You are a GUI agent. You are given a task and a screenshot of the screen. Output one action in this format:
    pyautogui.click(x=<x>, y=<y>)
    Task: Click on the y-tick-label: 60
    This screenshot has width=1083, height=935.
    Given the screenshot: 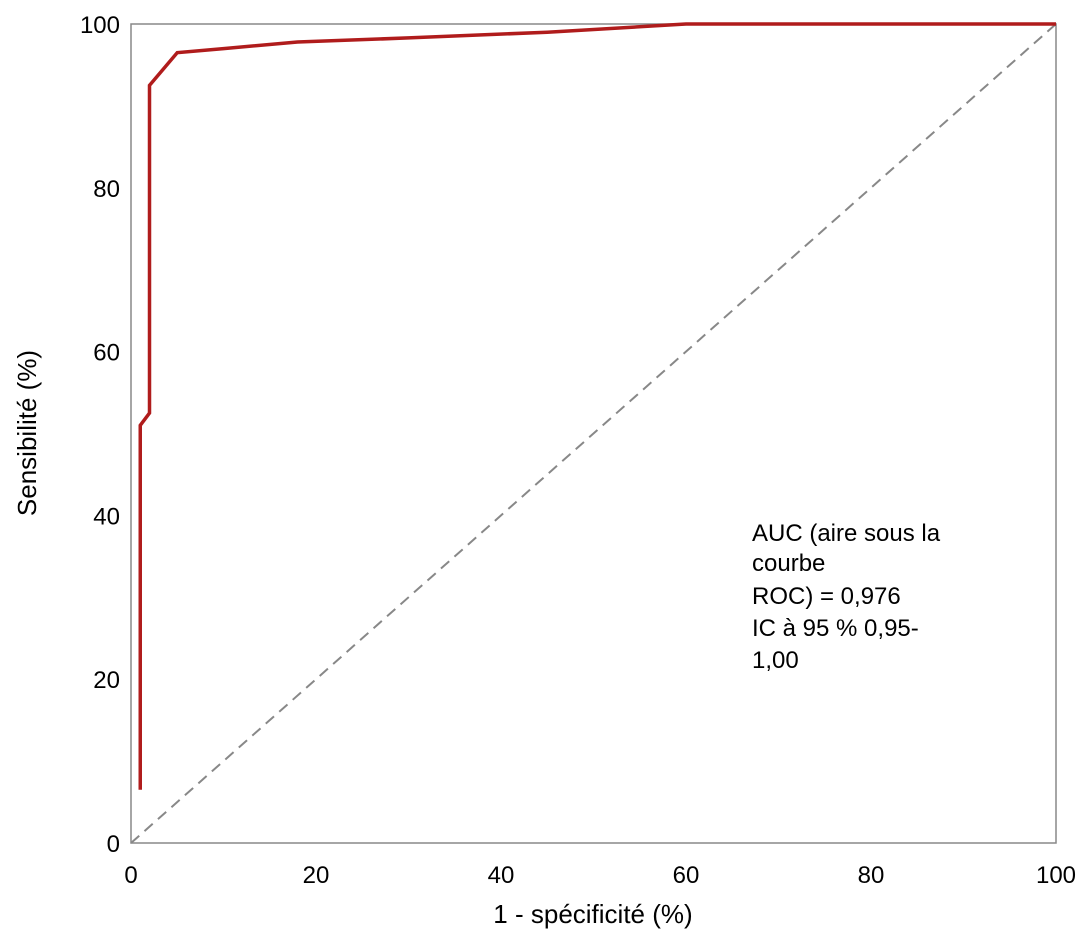 What is the action you would take?
    pyautogui.click(x=106, y=353)
    